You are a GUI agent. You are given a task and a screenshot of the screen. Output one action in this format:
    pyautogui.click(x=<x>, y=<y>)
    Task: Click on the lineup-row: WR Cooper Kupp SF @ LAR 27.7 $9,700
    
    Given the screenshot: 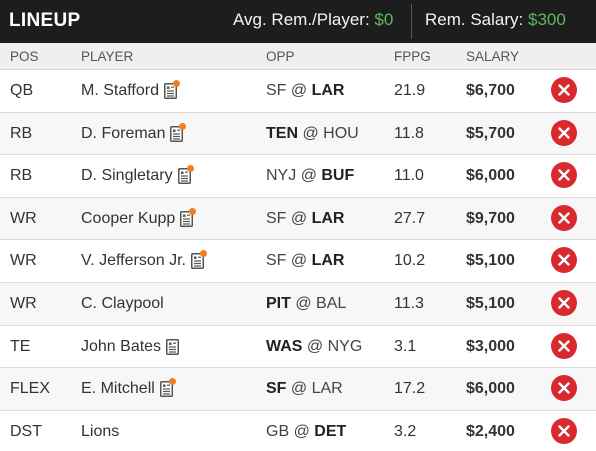 What is the action you would take?
    pyautogui.click(x=298, y=219)
    